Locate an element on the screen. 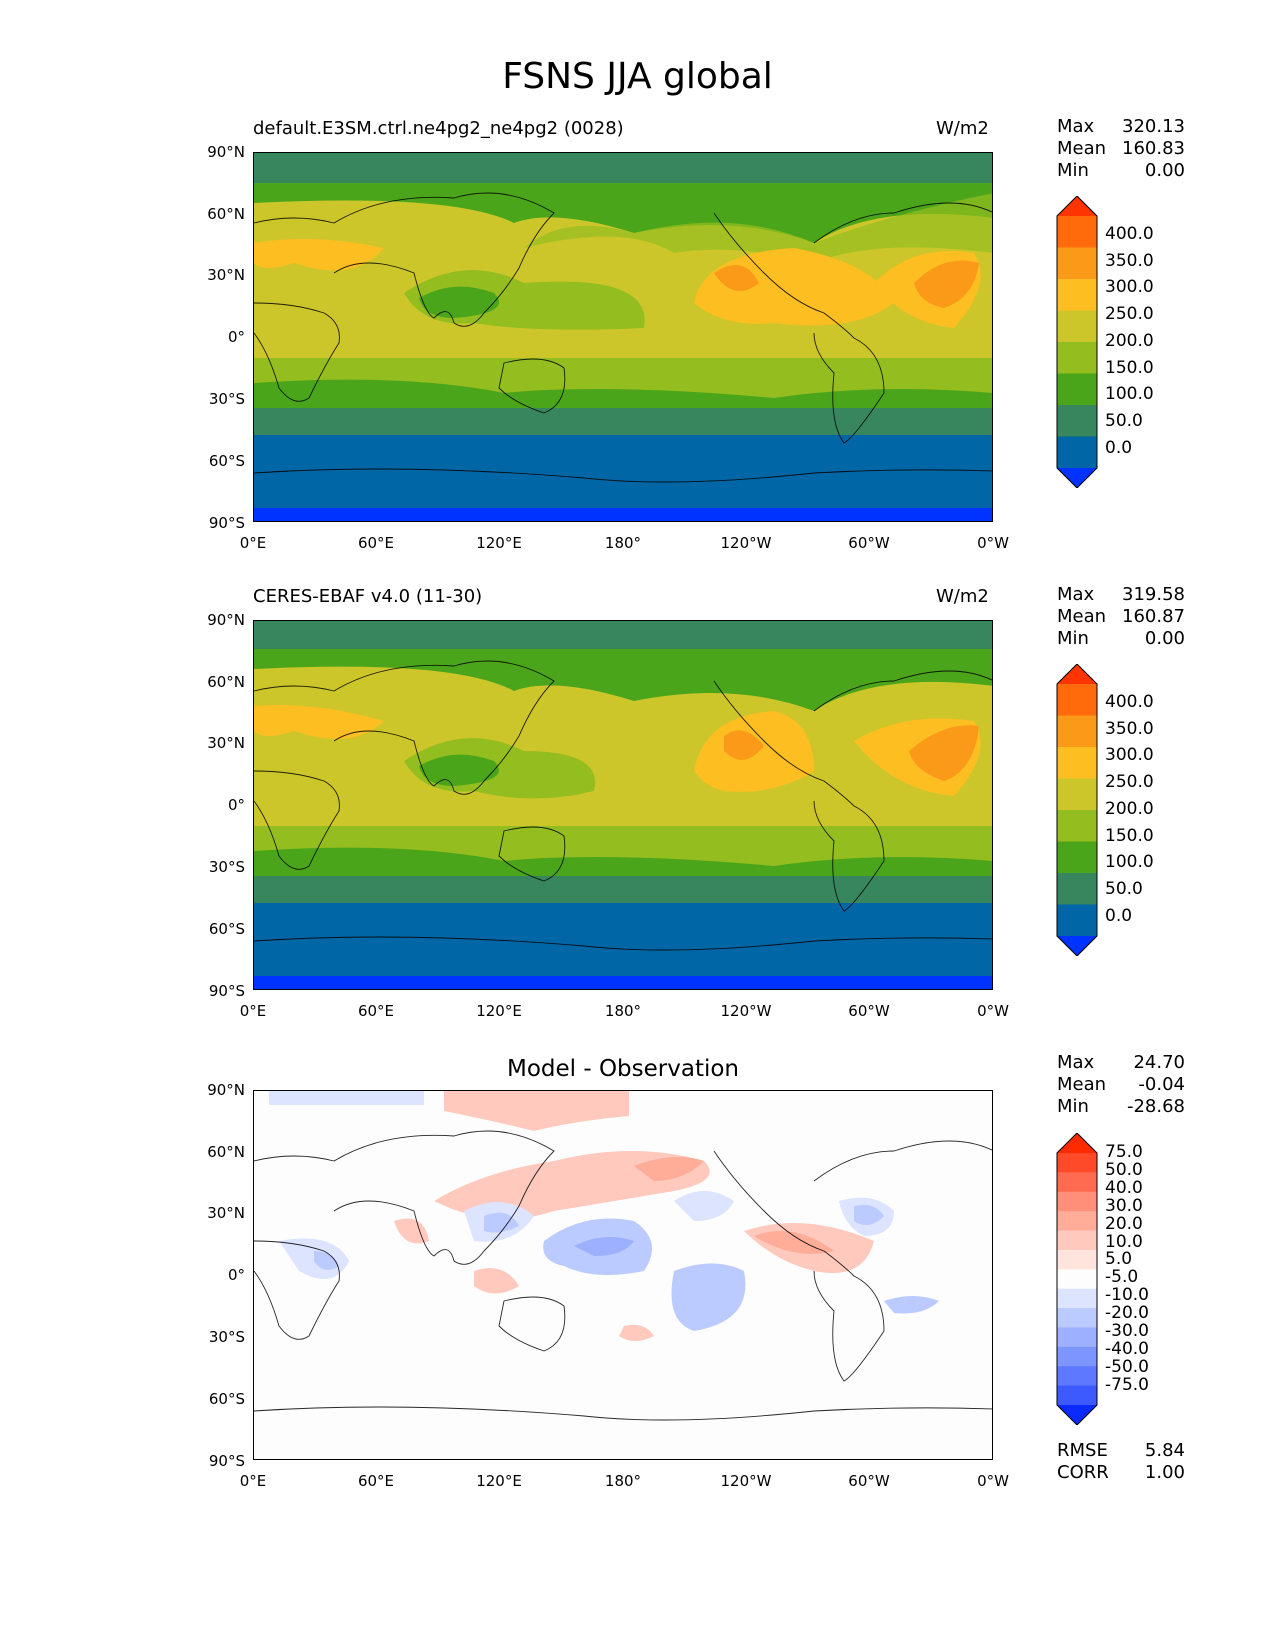  map-ref is located at coordinates (623, 805).